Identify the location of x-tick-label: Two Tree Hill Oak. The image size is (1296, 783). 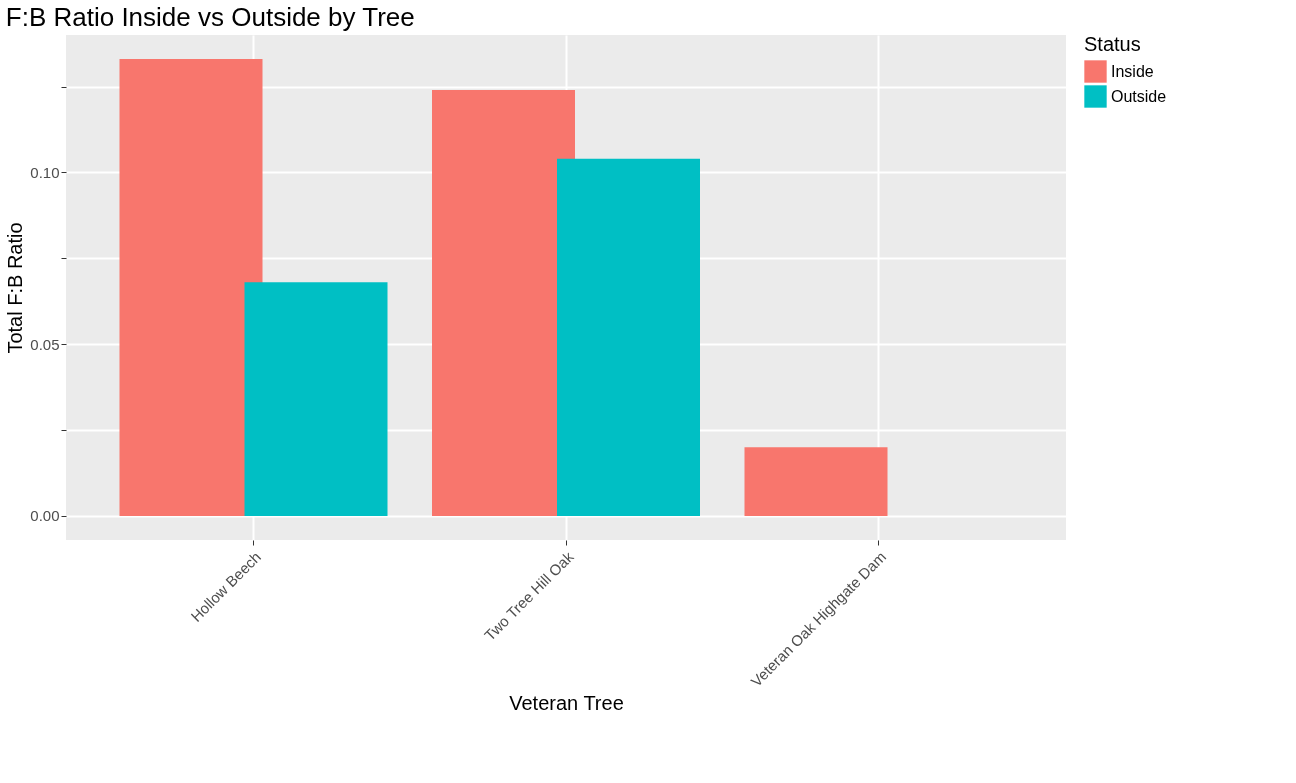
(528, 595).